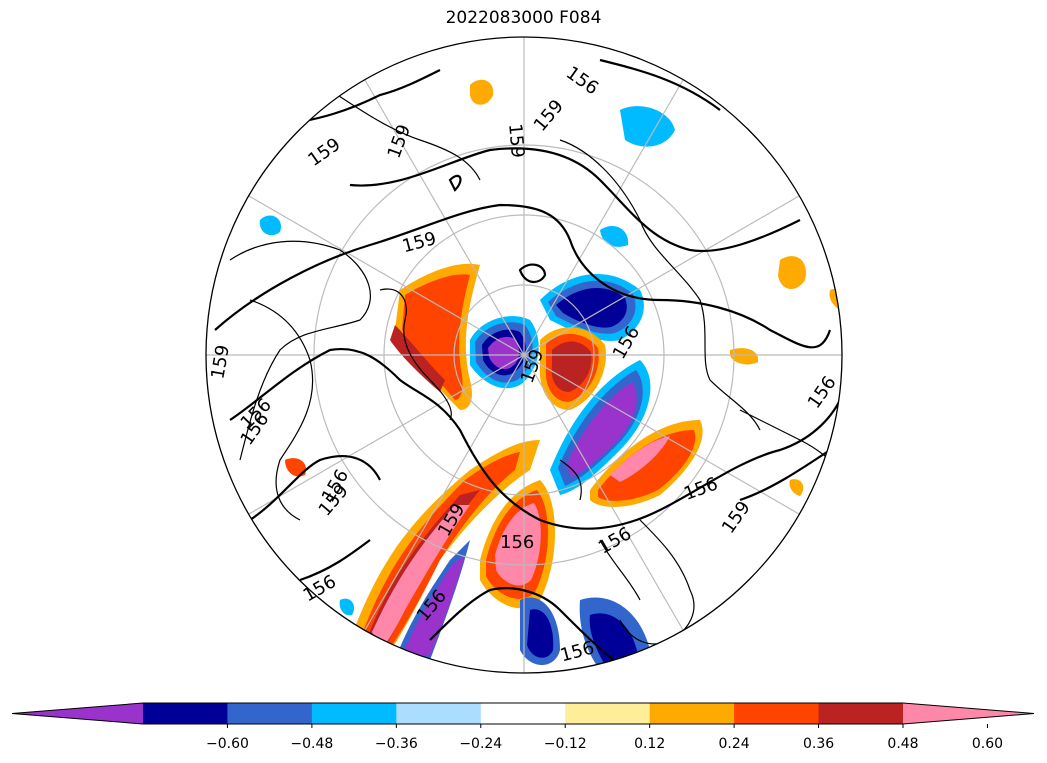 The width and height of the screenshot is (1047, 763). Describe the element at coordinates (649, 744) in the screenshot. I see `colorbar-tick-label: 0.12` at that location.